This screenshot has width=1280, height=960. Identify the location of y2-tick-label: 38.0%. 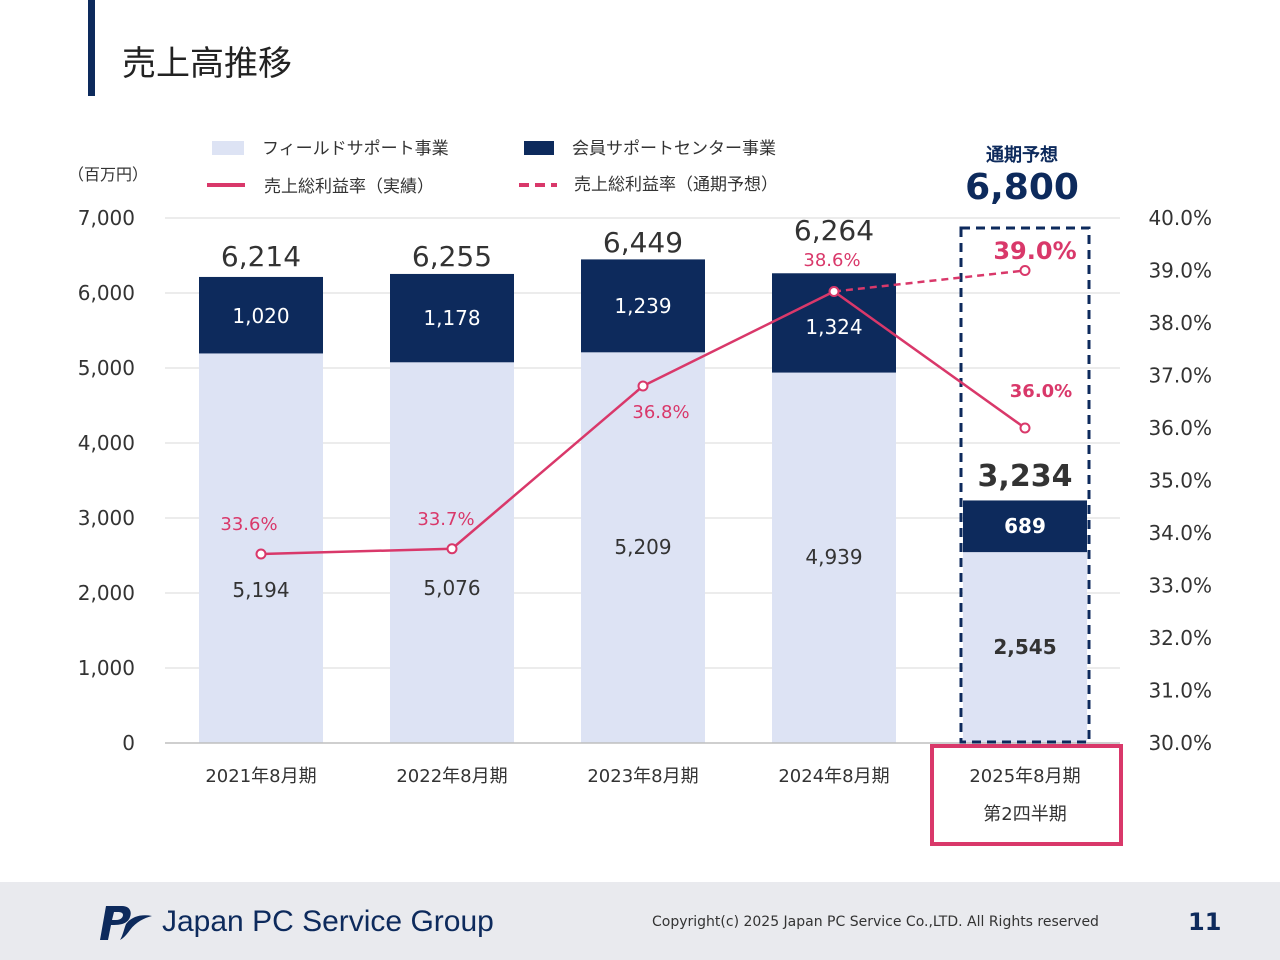
(1180, 323).